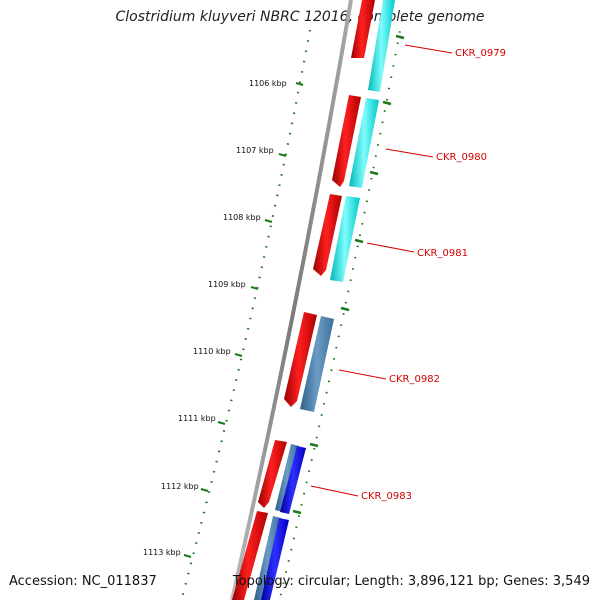  Describe the element at coordinates (268, 83) in the screenshot. I see `ruler-tick-label: 1106 kbp` at that location.